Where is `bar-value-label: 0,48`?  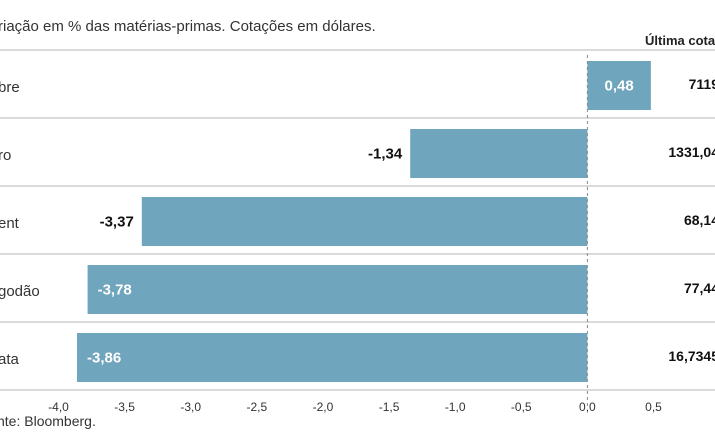
bar-value-label: 0,48 is located at coordinates (619, 85).